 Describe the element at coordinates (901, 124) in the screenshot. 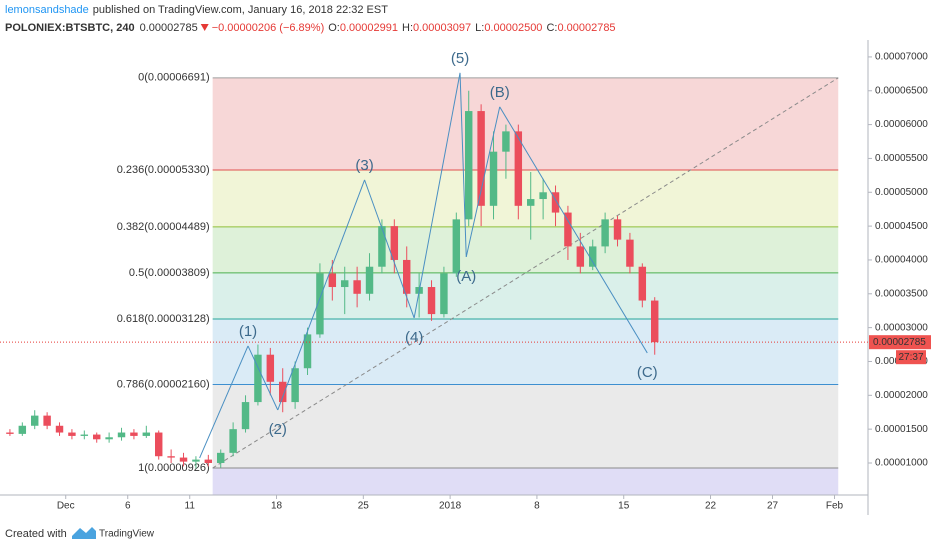

I see `y-tick-label: 0.00006000` at that location.